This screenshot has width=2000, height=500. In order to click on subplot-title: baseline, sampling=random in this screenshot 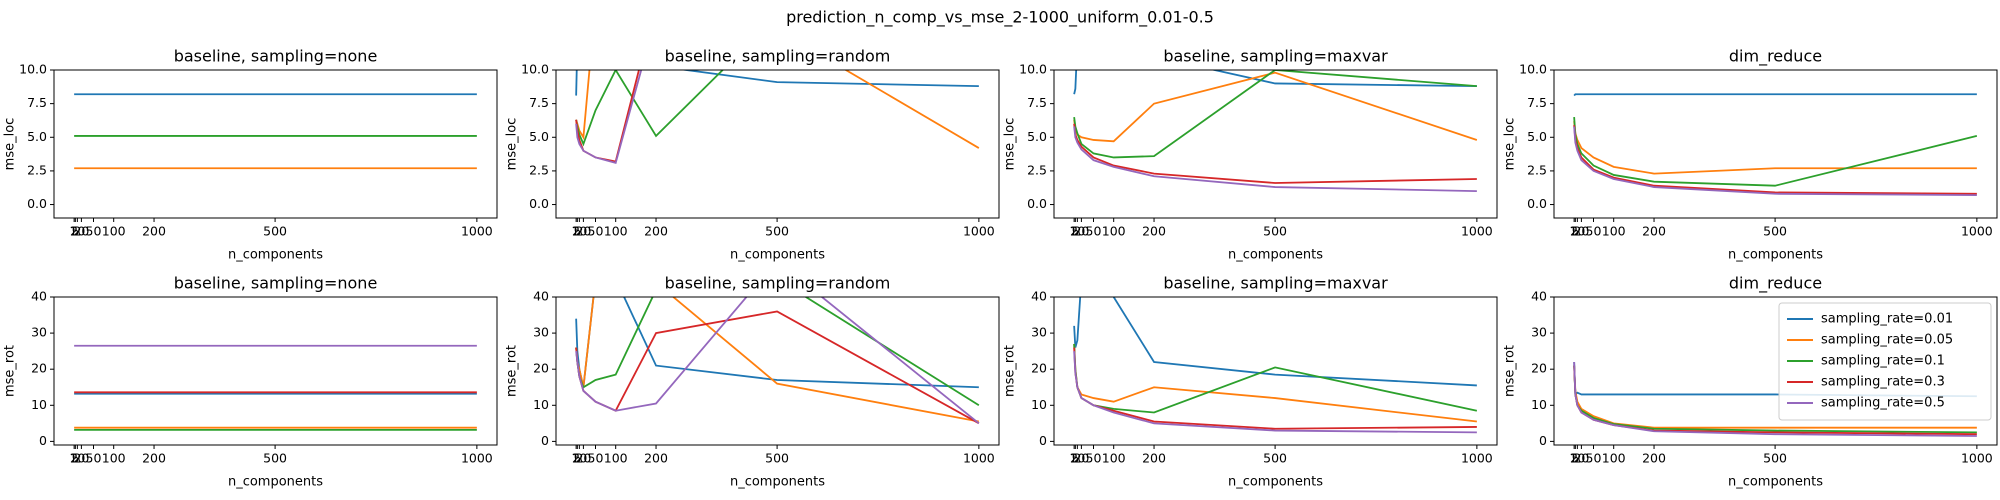, I will do `click(778, 56)`.